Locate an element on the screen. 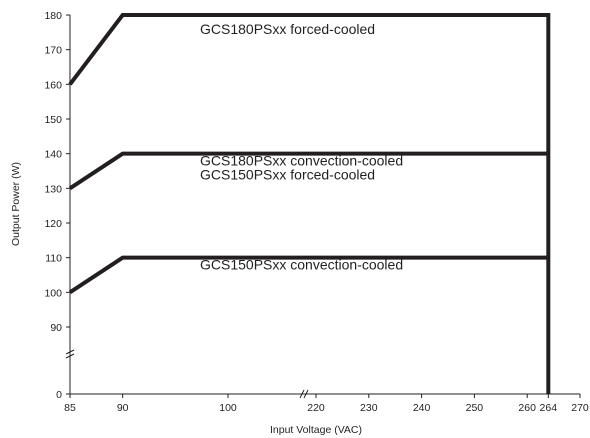 This screenshot has width=590, height=438. x-tick-label: 270 is located at coordinates (580, 408).